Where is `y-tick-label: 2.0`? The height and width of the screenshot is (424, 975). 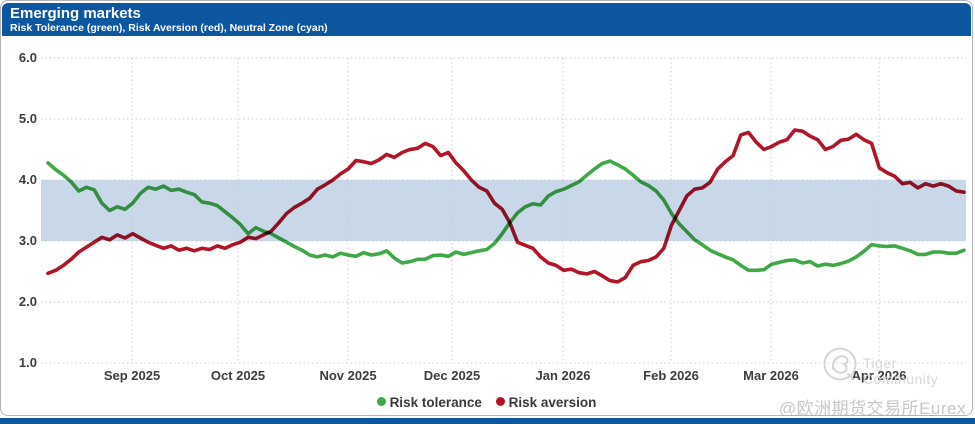
y-tick-label: 2.0 is located at coordinates (27, 301).